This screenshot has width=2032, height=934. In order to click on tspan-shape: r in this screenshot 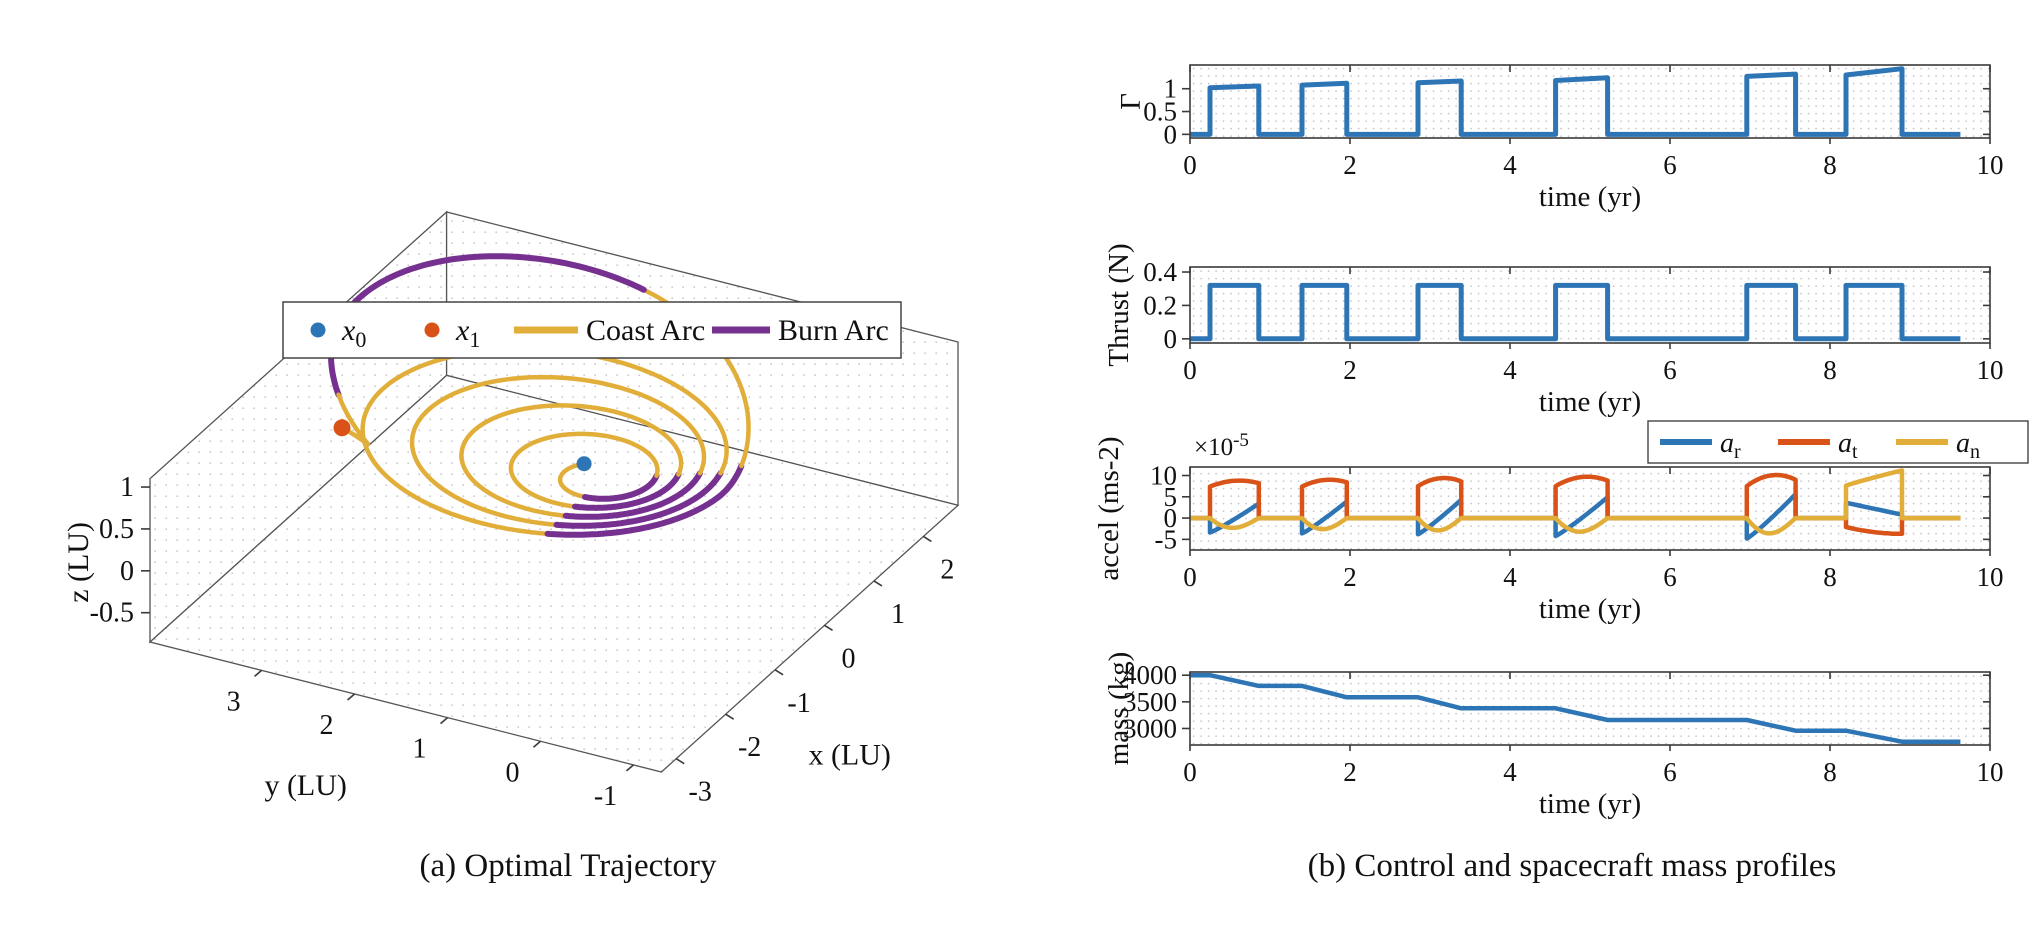, I will do `click(1737, 452)`.